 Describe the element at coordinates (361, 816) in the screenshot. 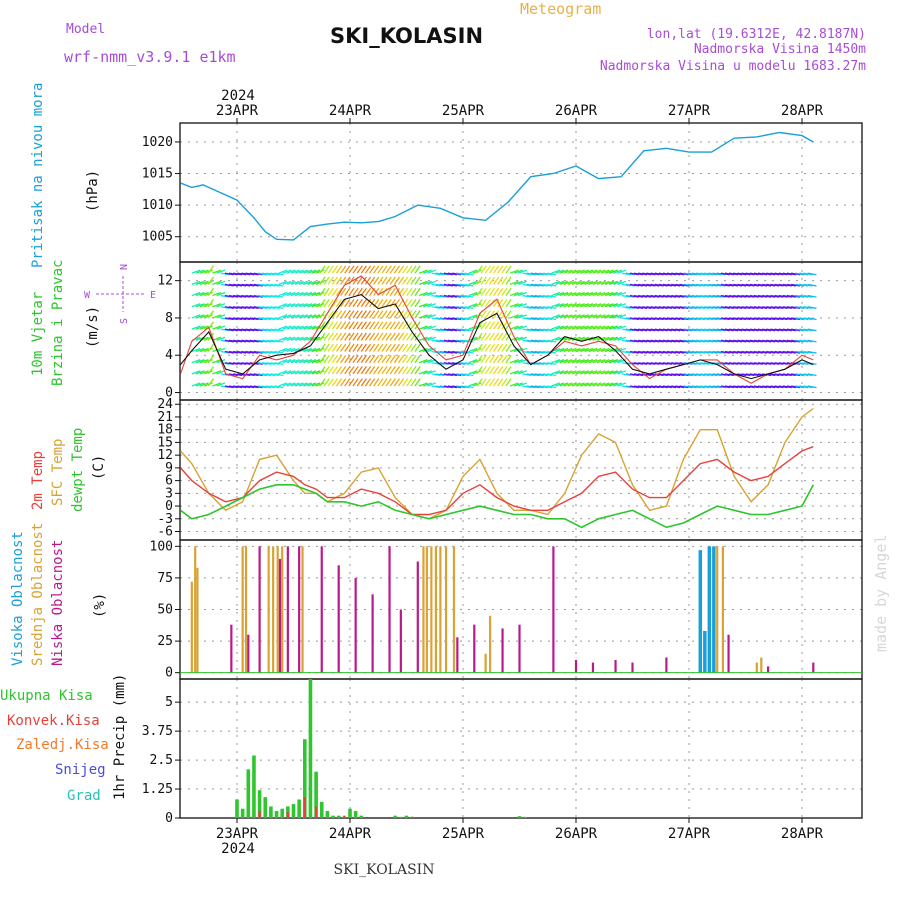

I see `precip-total-bar` at that location.